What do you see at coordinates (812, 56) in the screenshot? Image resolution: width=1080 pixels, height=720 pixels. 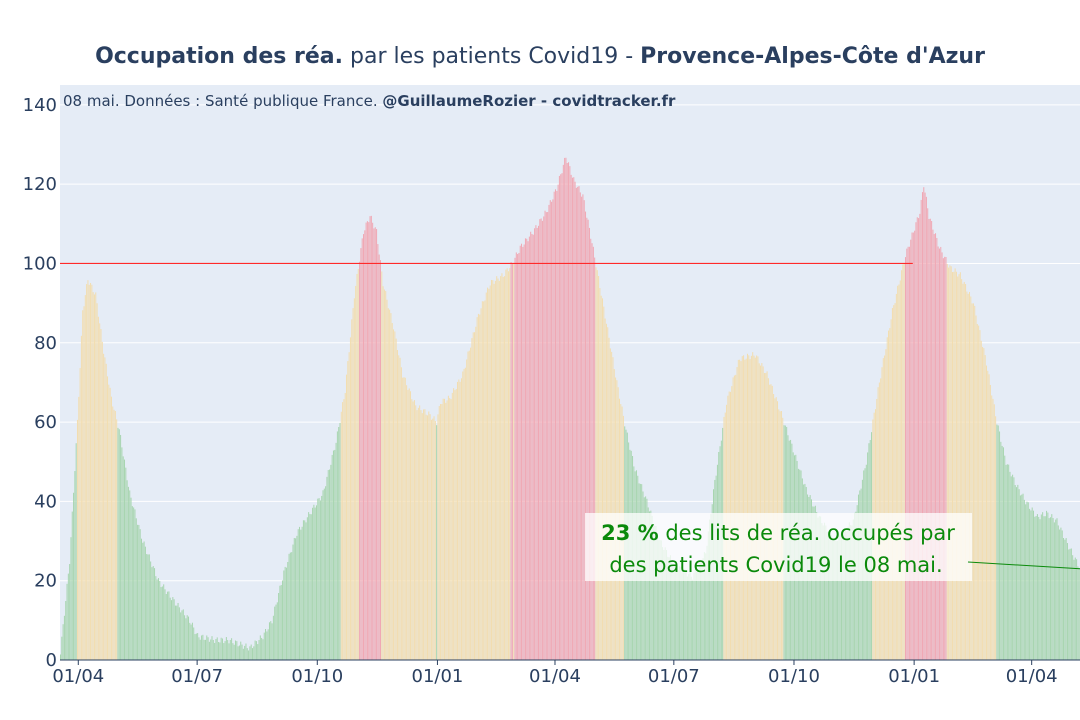 I see `title-region: Provence-Alpes-Côte d'Azur` at bounding box center [812, 56].